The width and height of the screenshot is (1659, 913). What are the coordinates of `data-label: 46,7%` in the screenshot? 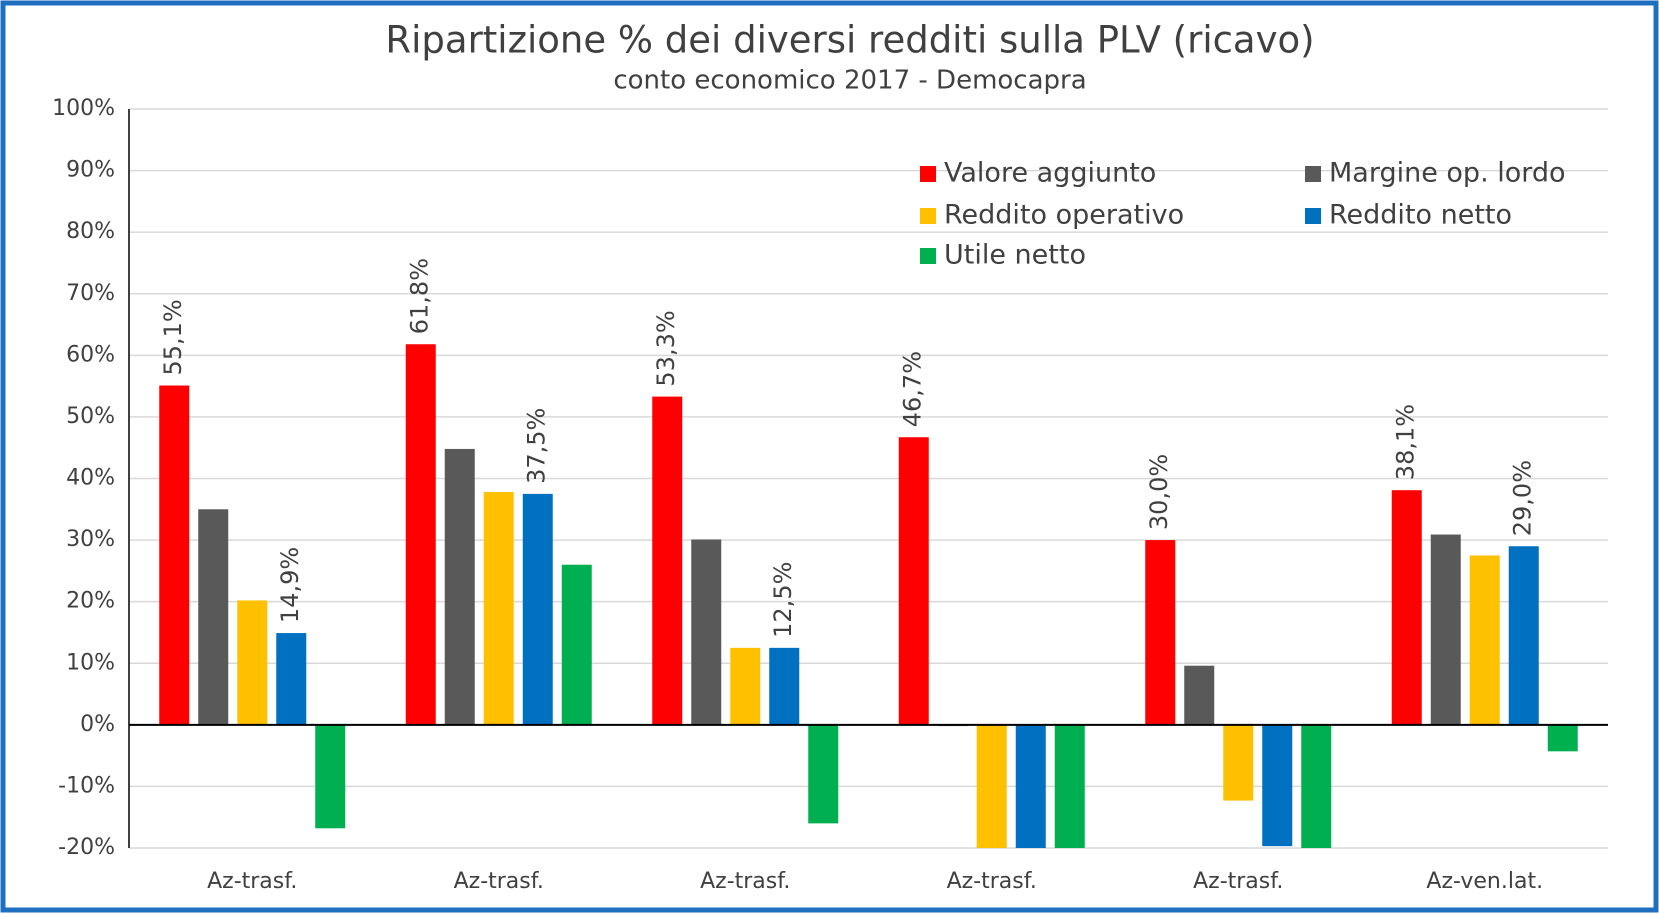 It's located at (913, 389).